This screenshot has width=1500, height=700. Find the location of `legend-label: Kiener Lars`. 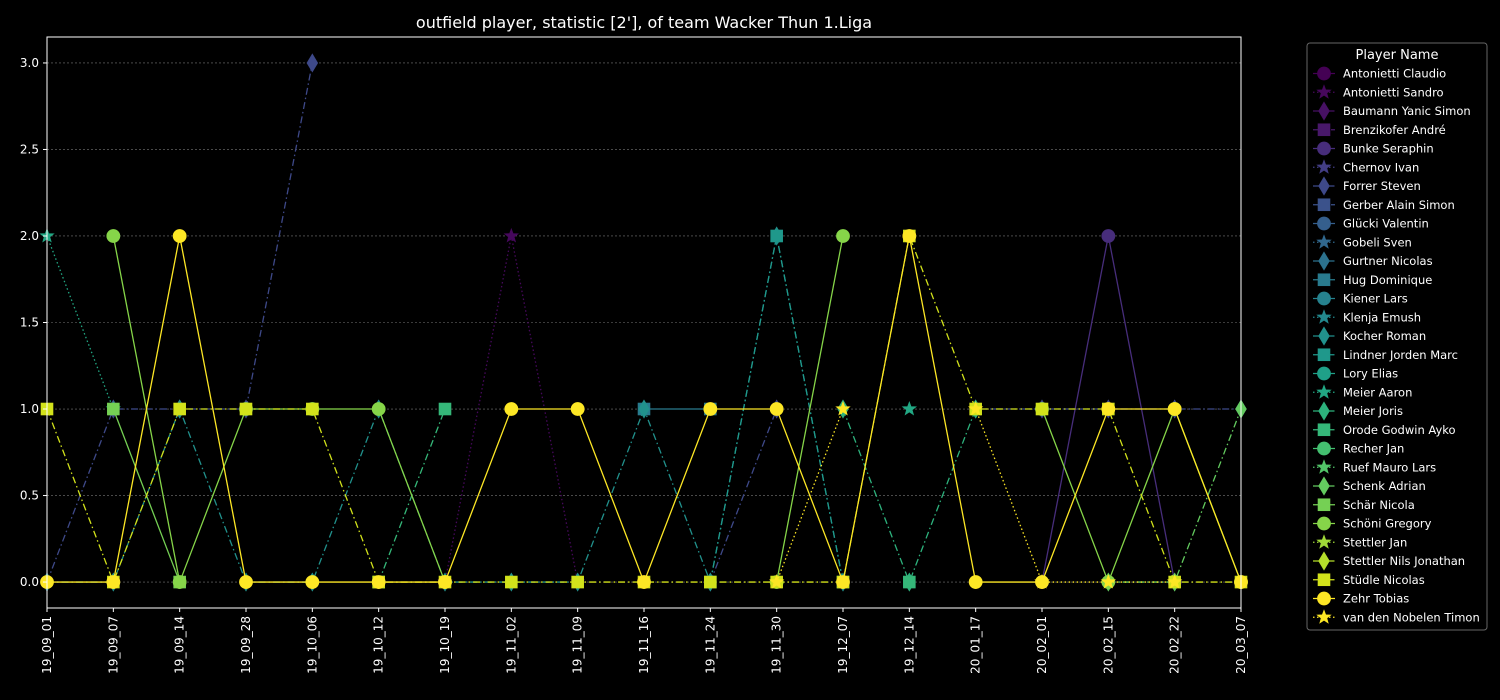

legend-label: Kiener Lars is located at coordinates (1375, 299).